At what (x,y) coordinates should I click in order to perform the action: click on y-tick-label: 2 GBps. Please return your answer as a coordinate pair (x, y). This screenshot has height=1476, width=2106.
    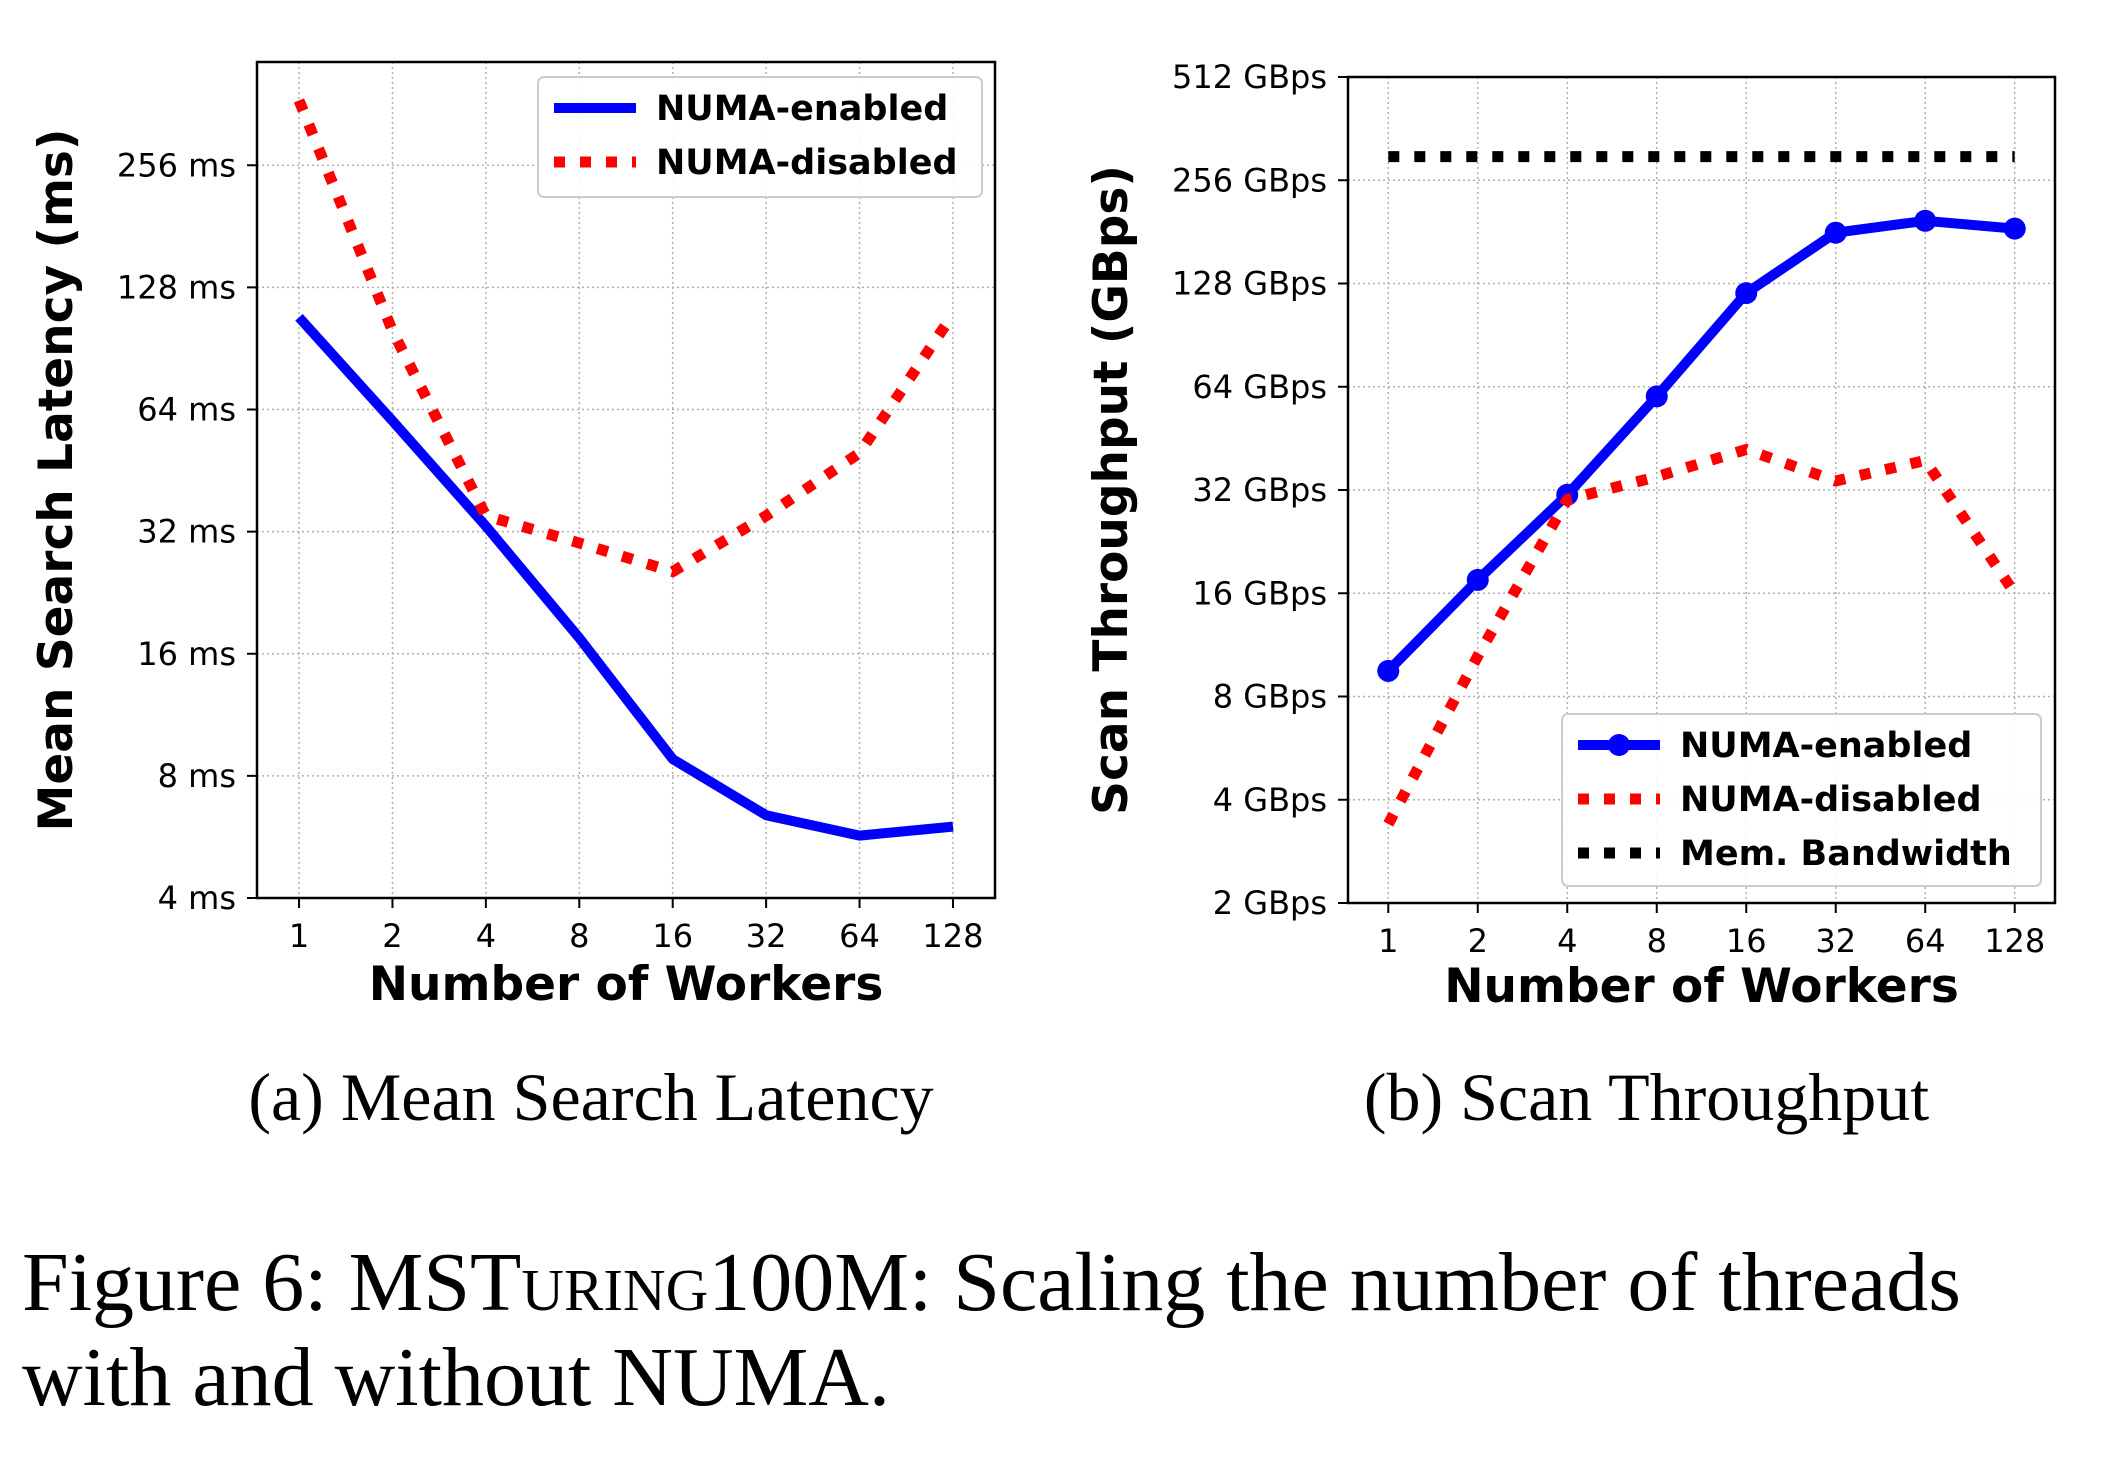
    Looking at the image, I should click on (1270, 903).